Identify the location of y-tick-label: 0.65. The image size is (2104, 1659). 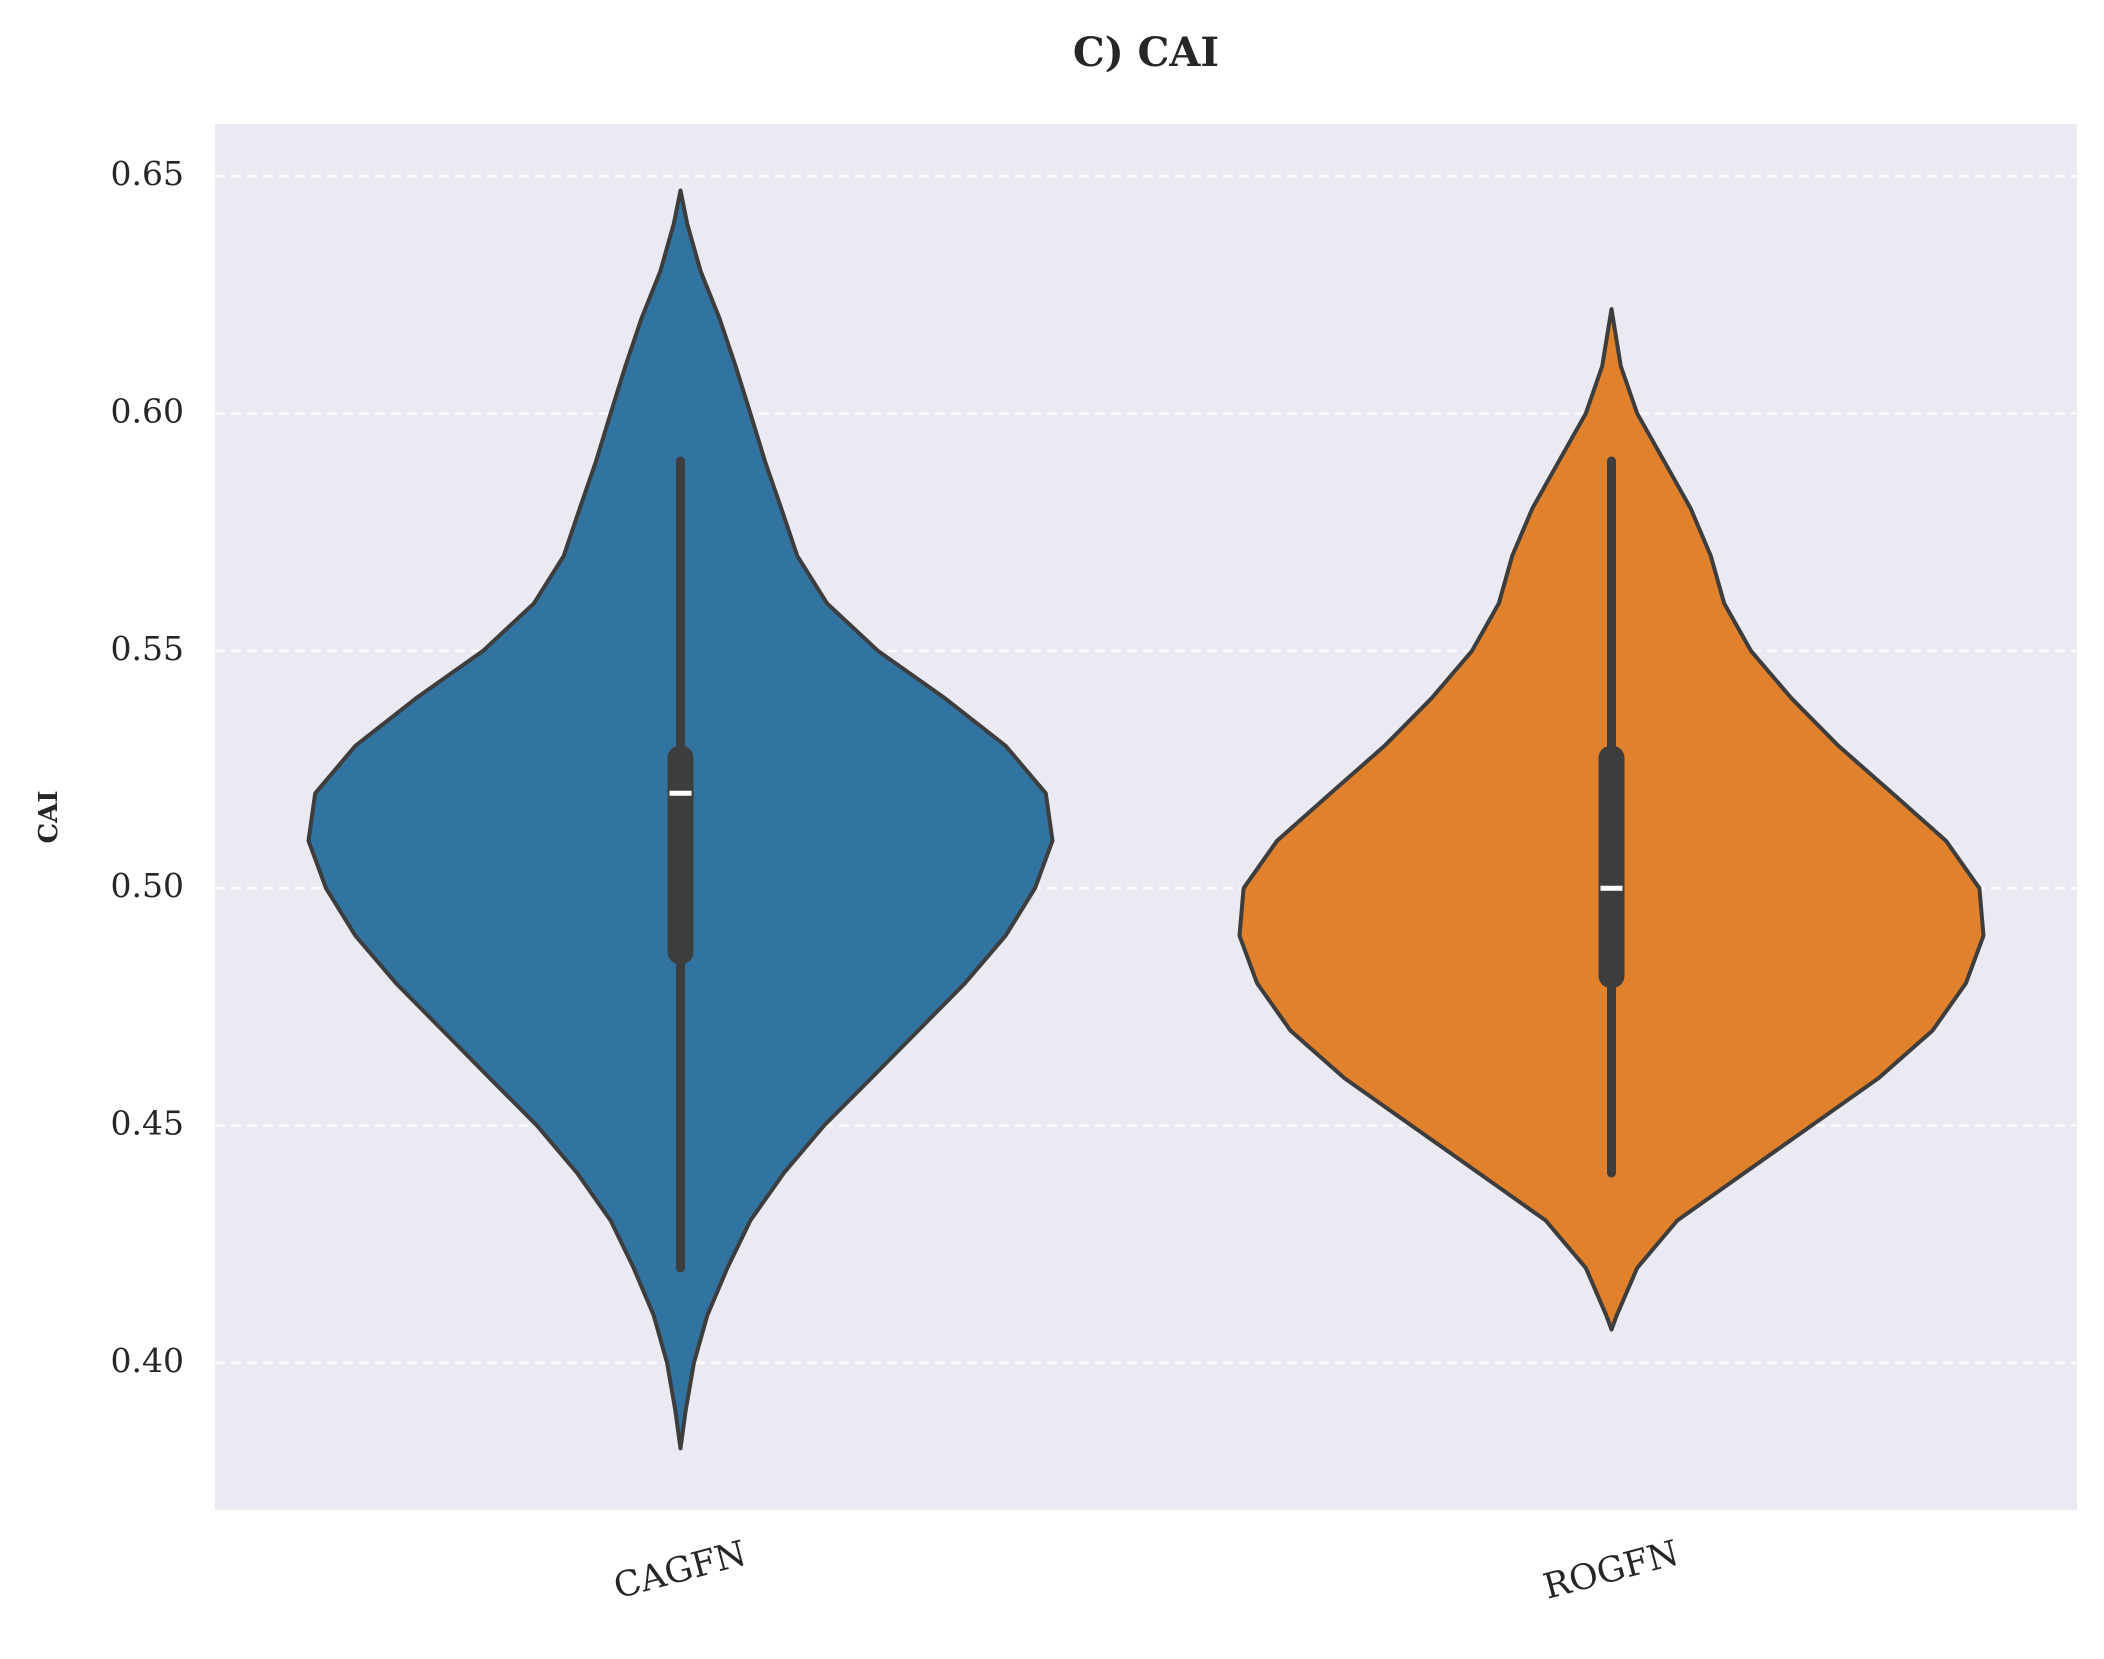
(147, 173).